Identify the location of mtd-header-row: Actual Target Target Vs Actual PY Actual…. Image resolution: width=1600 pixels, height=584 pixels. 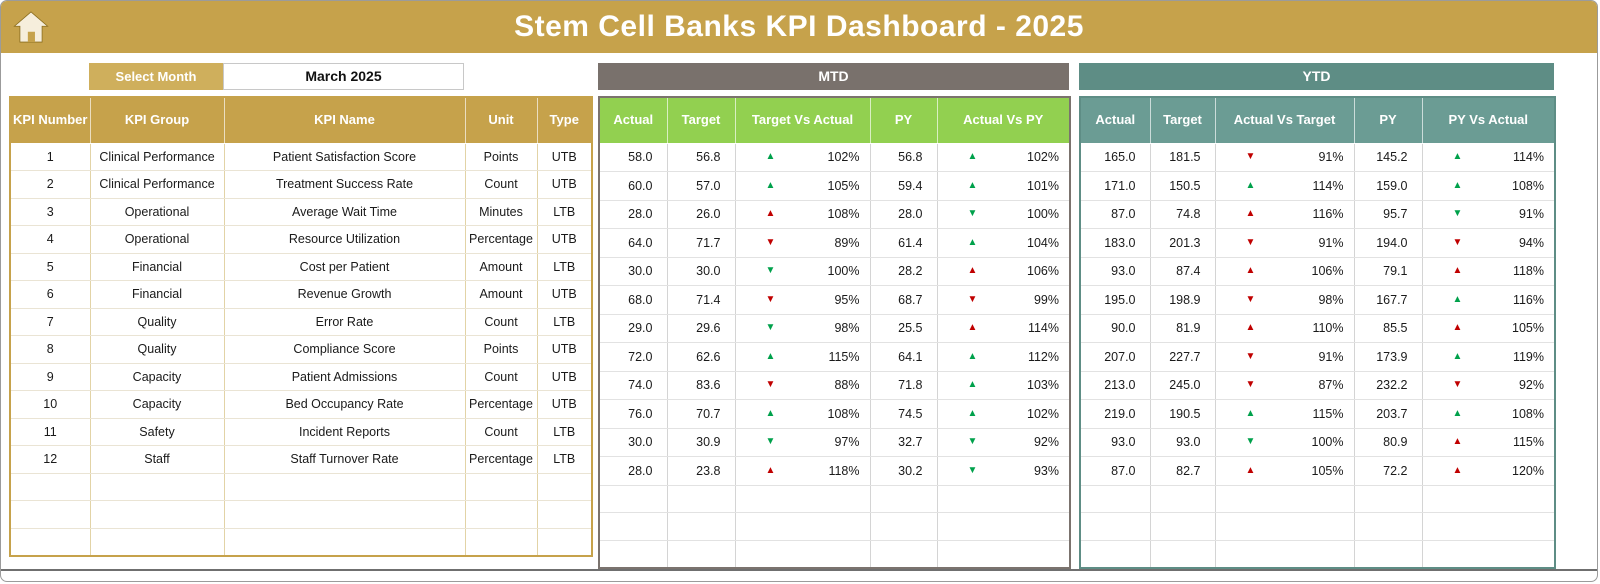
(834, 120).